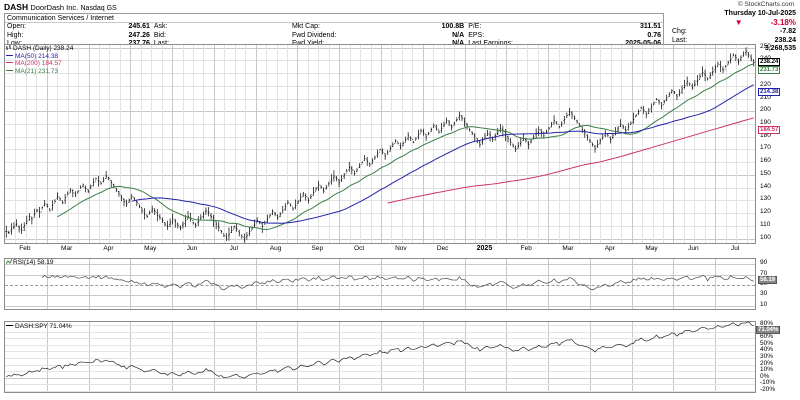 The image size is (800, 400). What do you see at coordinates (769, 69) in the screenshot?
I see `price-badge: 231.73` at bounding box center [769, 69].